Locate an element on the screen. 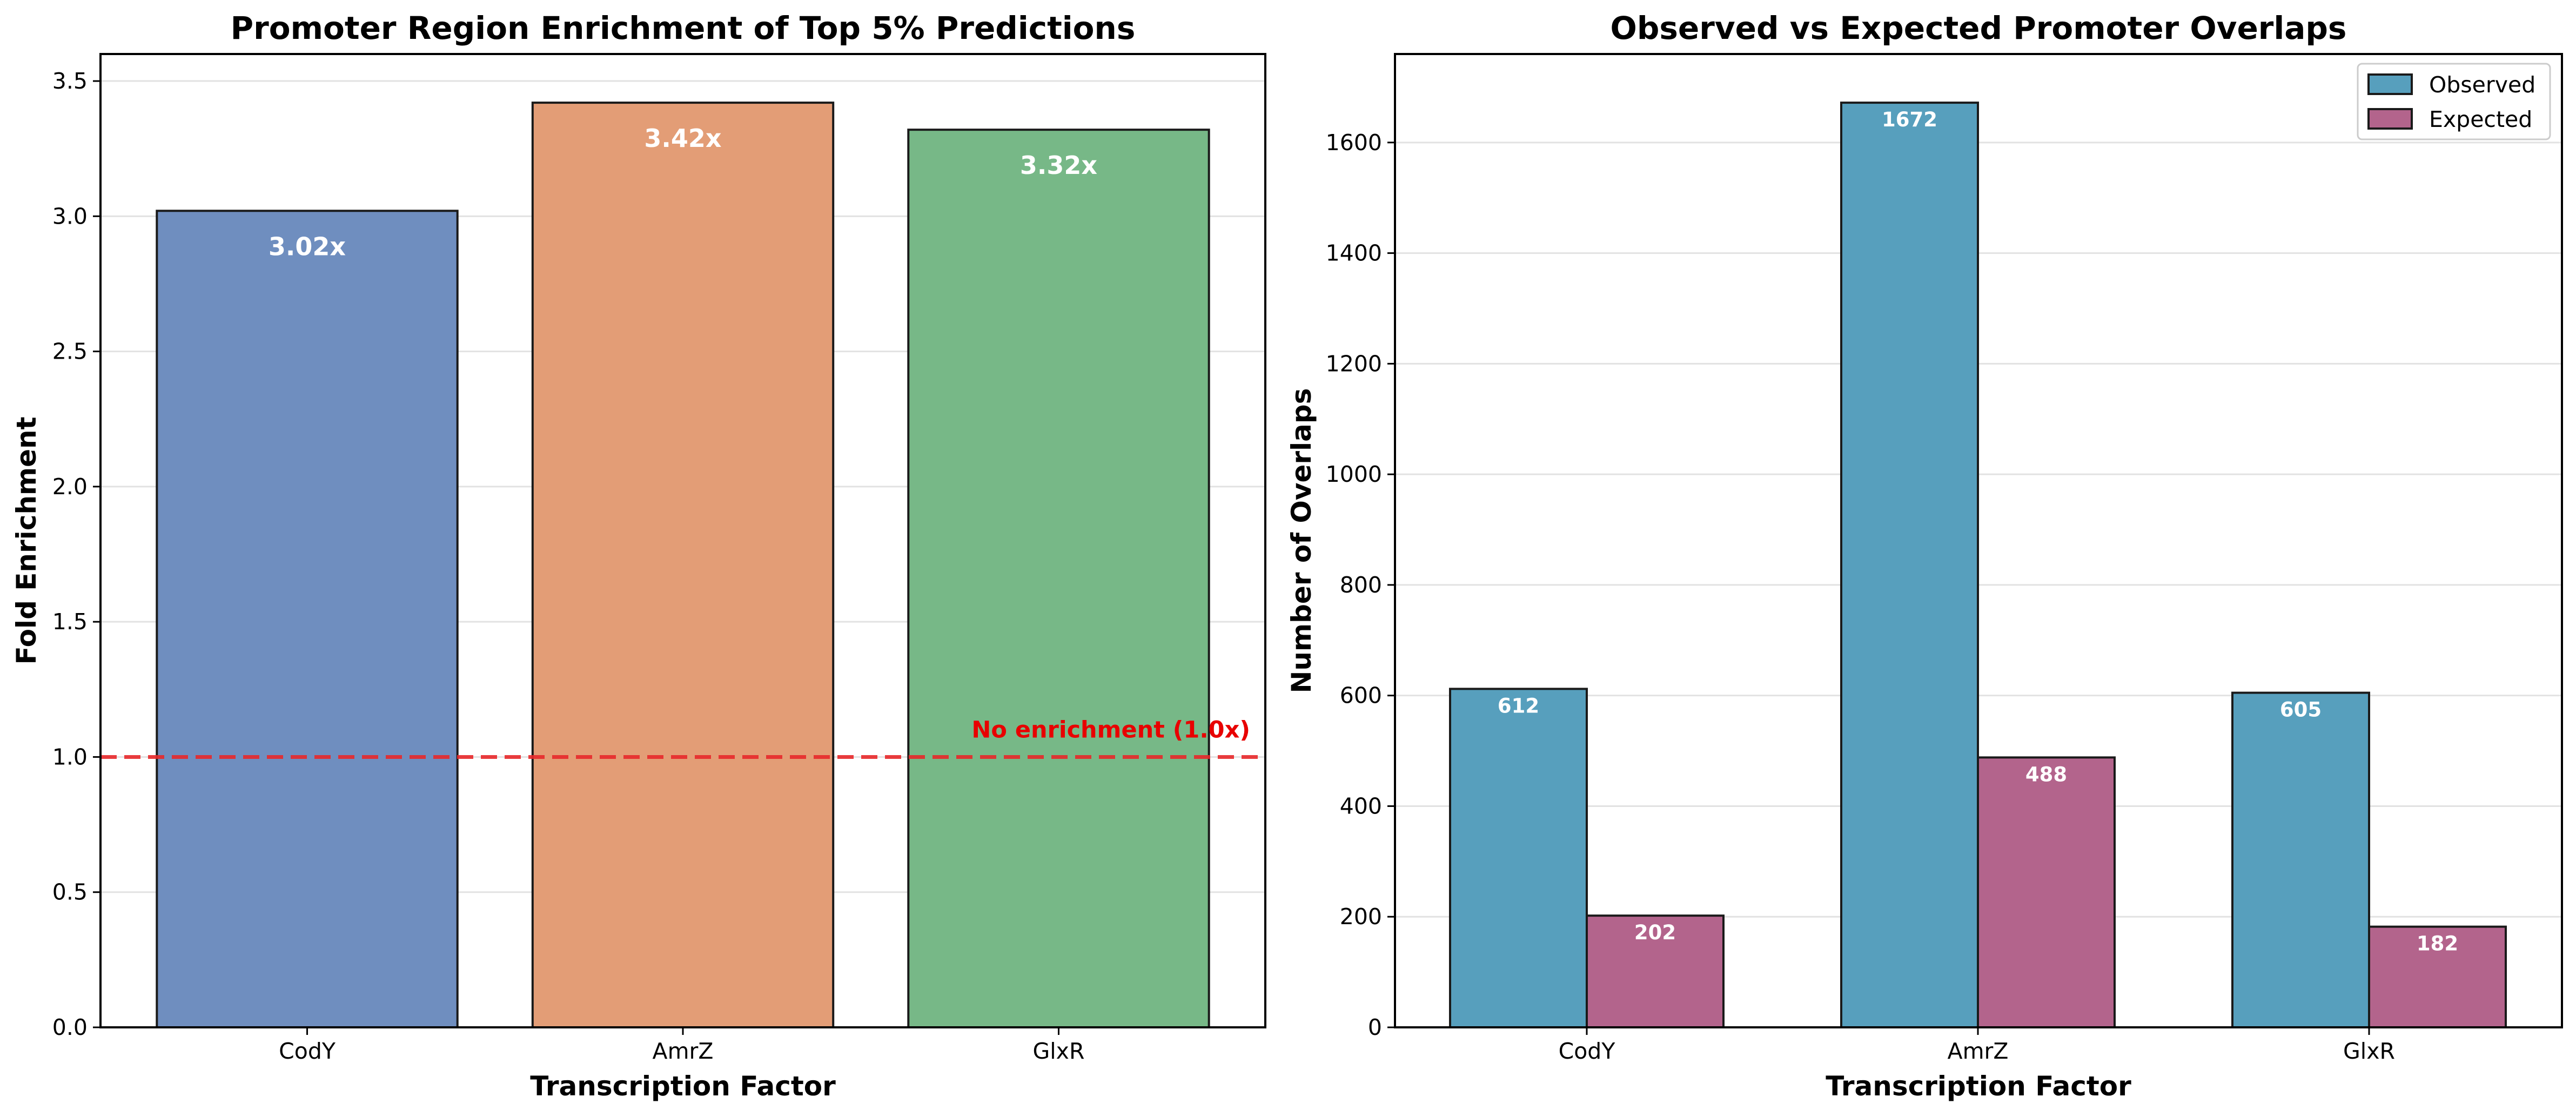 The width and height of the screenshot is (2576, 1117). left-y-tick-label: 2.0 is located at coordinates (70, 487).